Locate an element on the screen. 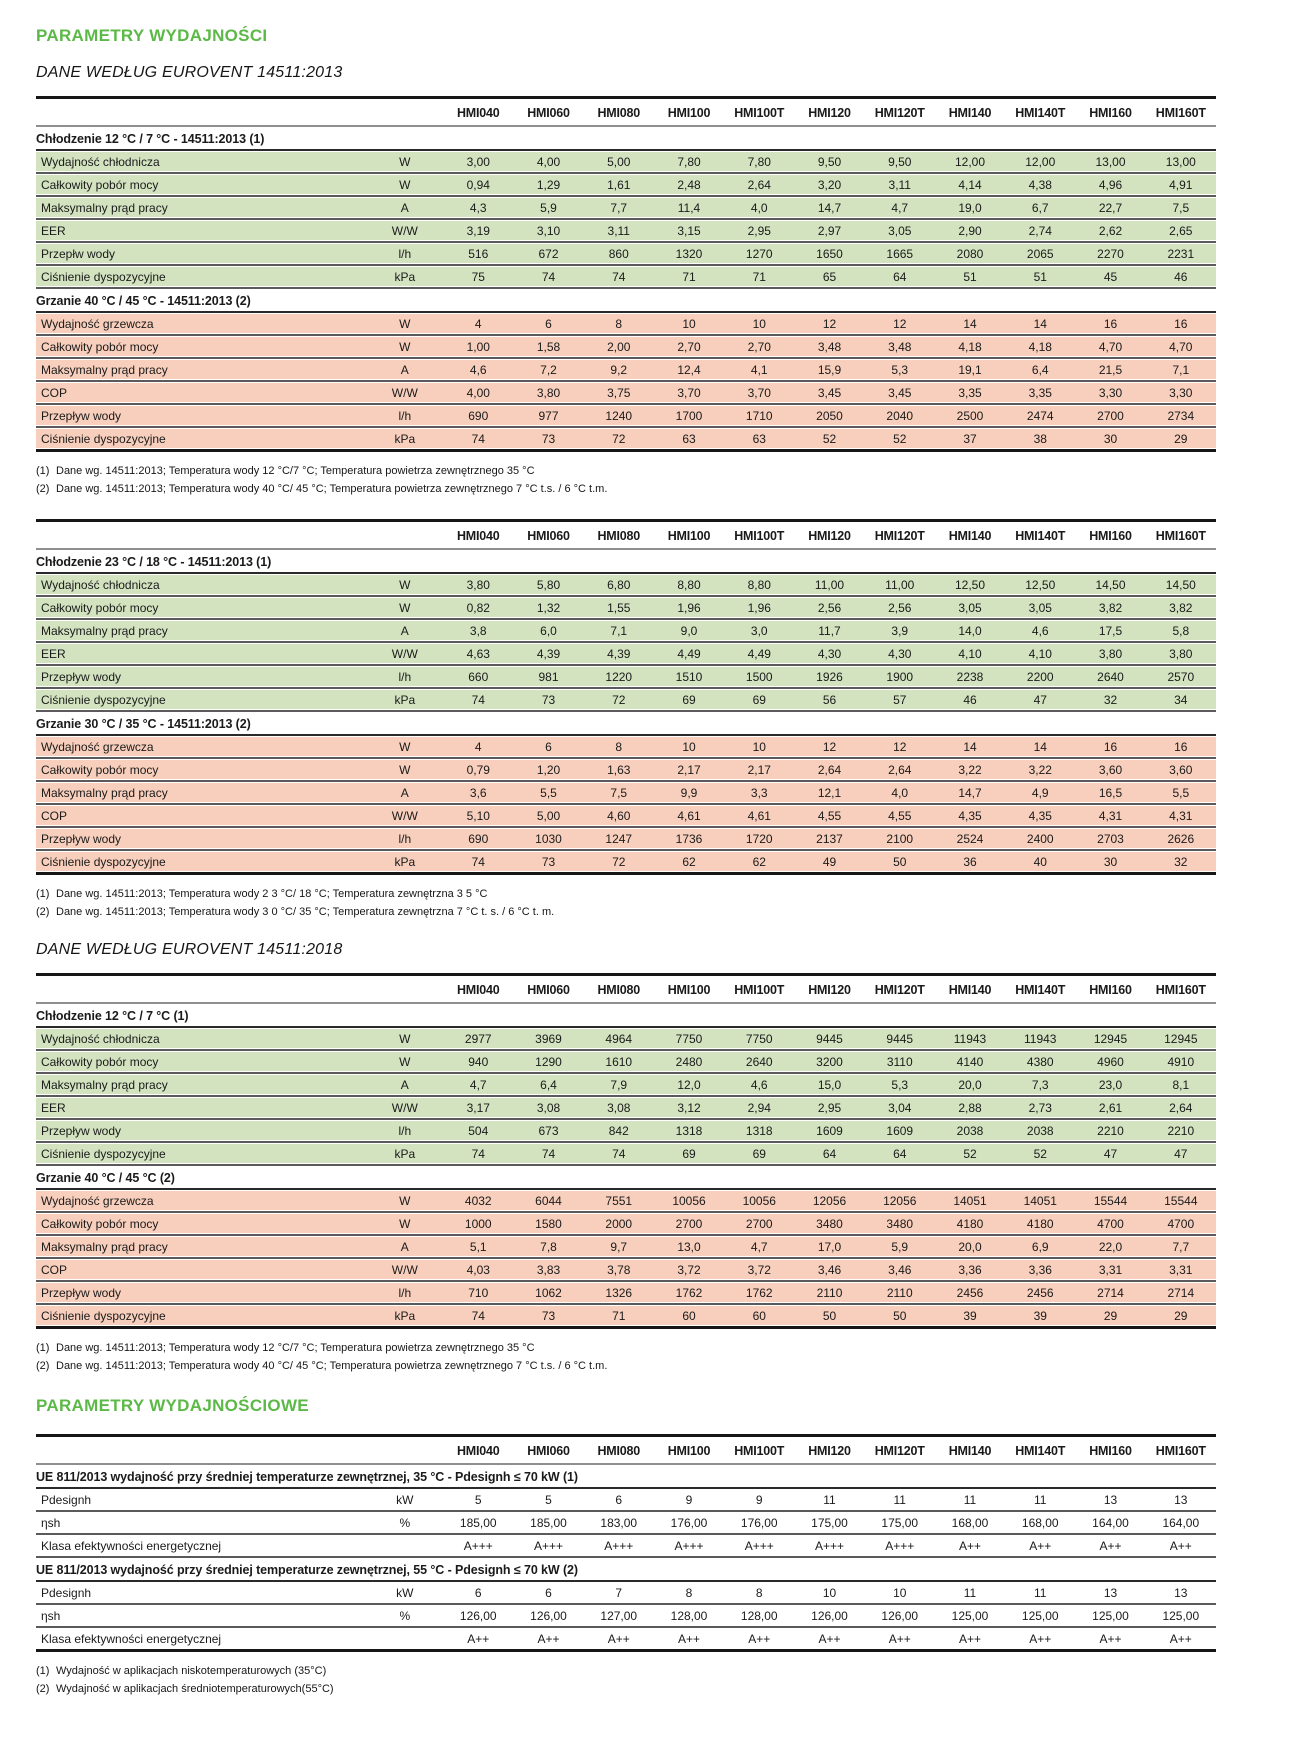 Image resolution: width=1304 pixels, height=1759 pixels. section-title: Grzanie 40 °C / 45 °C (2) is located at coordinates (626, 1178).